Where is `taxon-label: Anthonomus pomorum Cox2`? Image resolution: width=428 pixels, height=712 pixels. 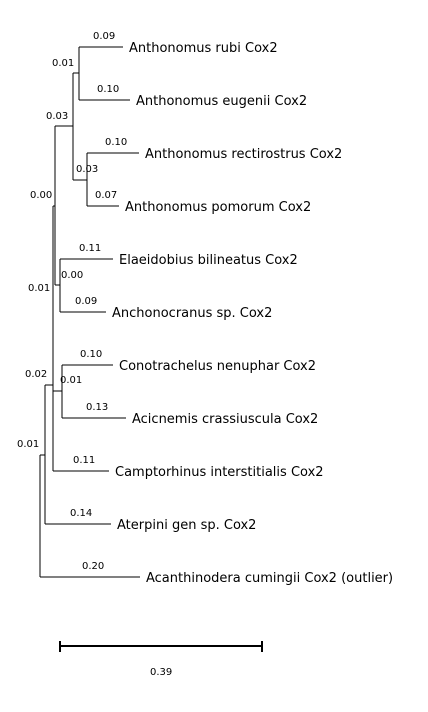
taxon-label: Anthonomus pomorum Cox2 is located at coordinates (218, 207).